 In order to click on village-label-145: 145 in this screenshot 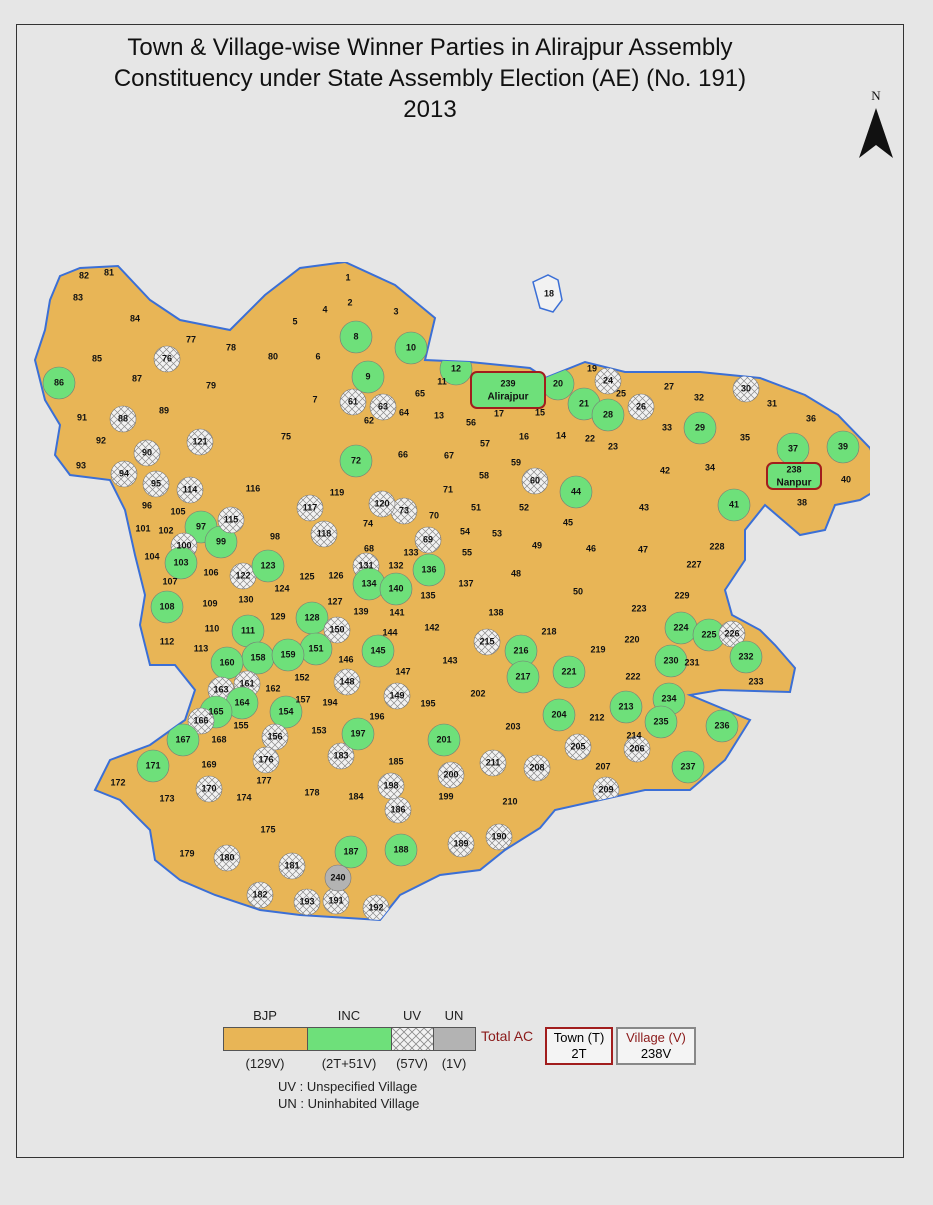, I will do `click(377, 650)`.